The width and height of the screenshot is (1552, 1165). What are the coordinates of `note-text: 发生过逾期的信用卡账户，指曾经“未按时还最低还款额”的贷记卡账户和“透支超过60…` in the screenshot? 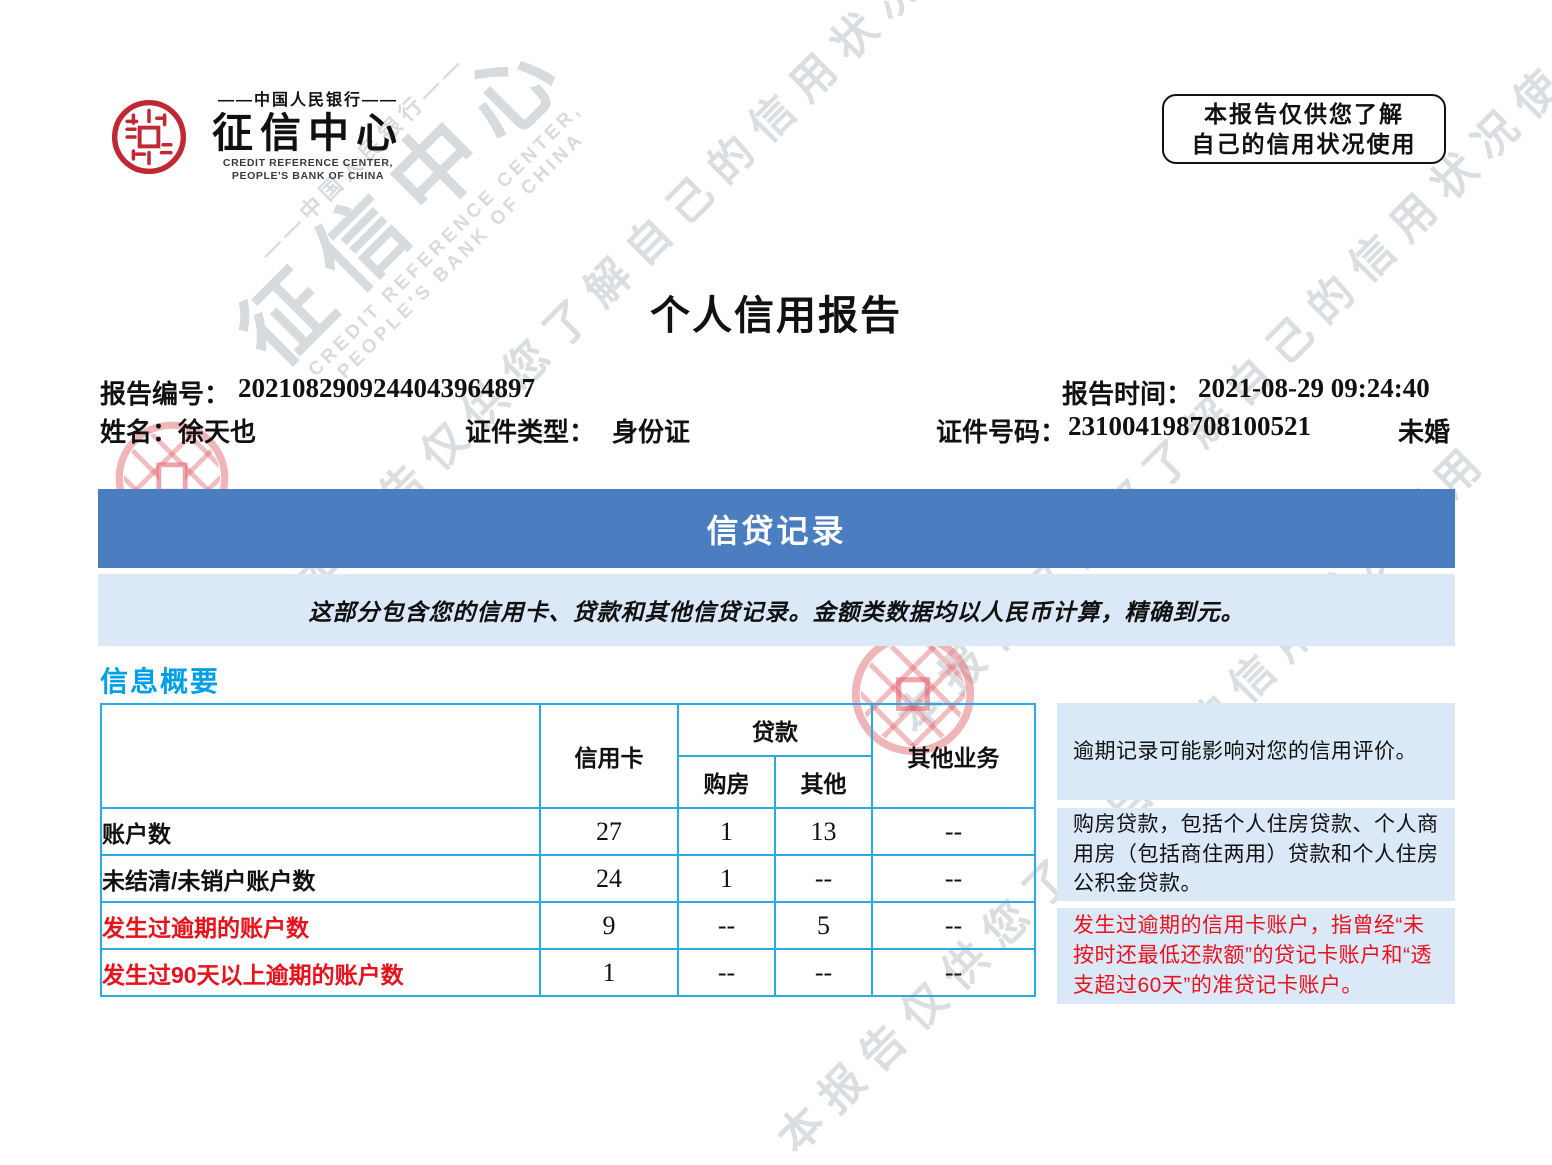 It's located at (1252, 955).